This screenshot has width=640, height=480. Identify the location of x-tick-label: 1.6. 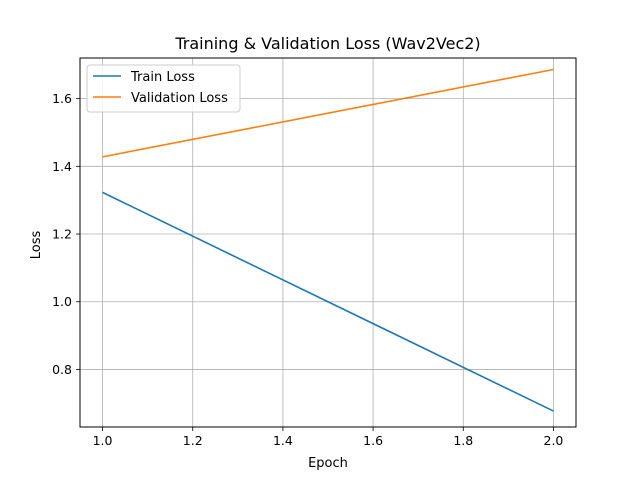
(373, 440).